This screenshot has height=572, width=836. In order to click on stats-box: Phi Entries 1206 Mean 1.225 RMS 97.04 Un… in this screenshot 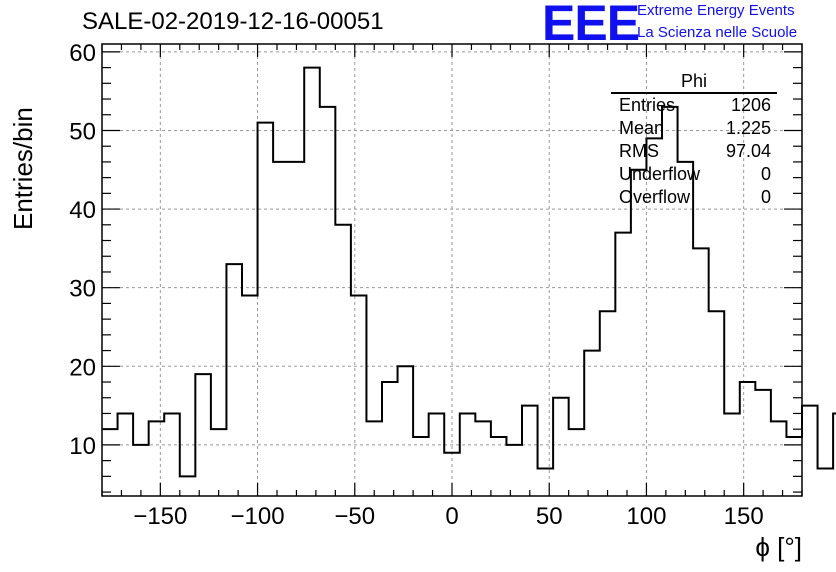, I will do `click(693, 139)`.